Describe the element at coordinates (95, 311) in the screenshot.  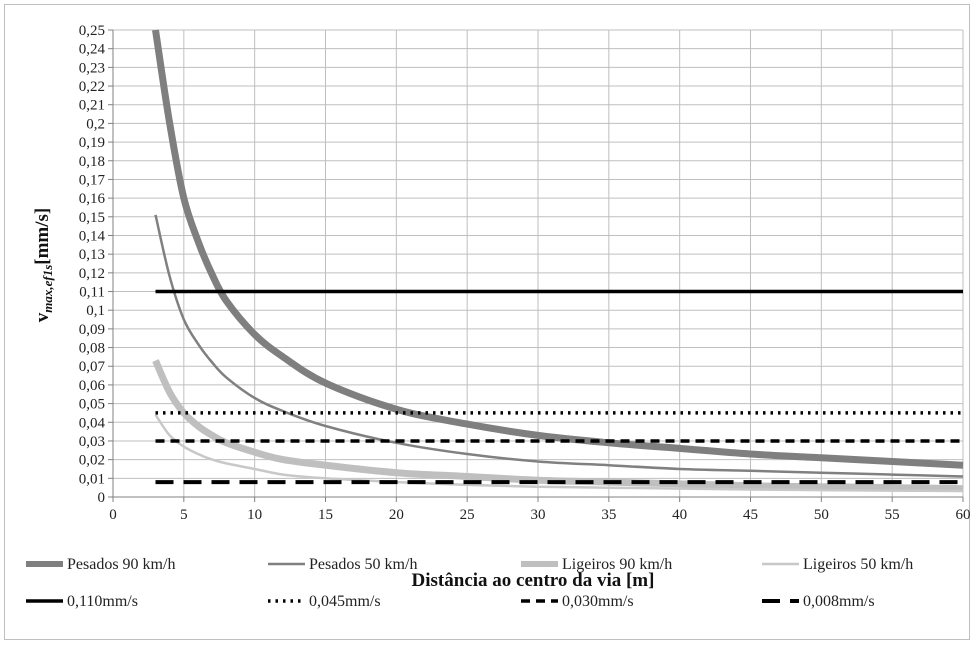
I see `y-tick-label: 0,1` at that location.